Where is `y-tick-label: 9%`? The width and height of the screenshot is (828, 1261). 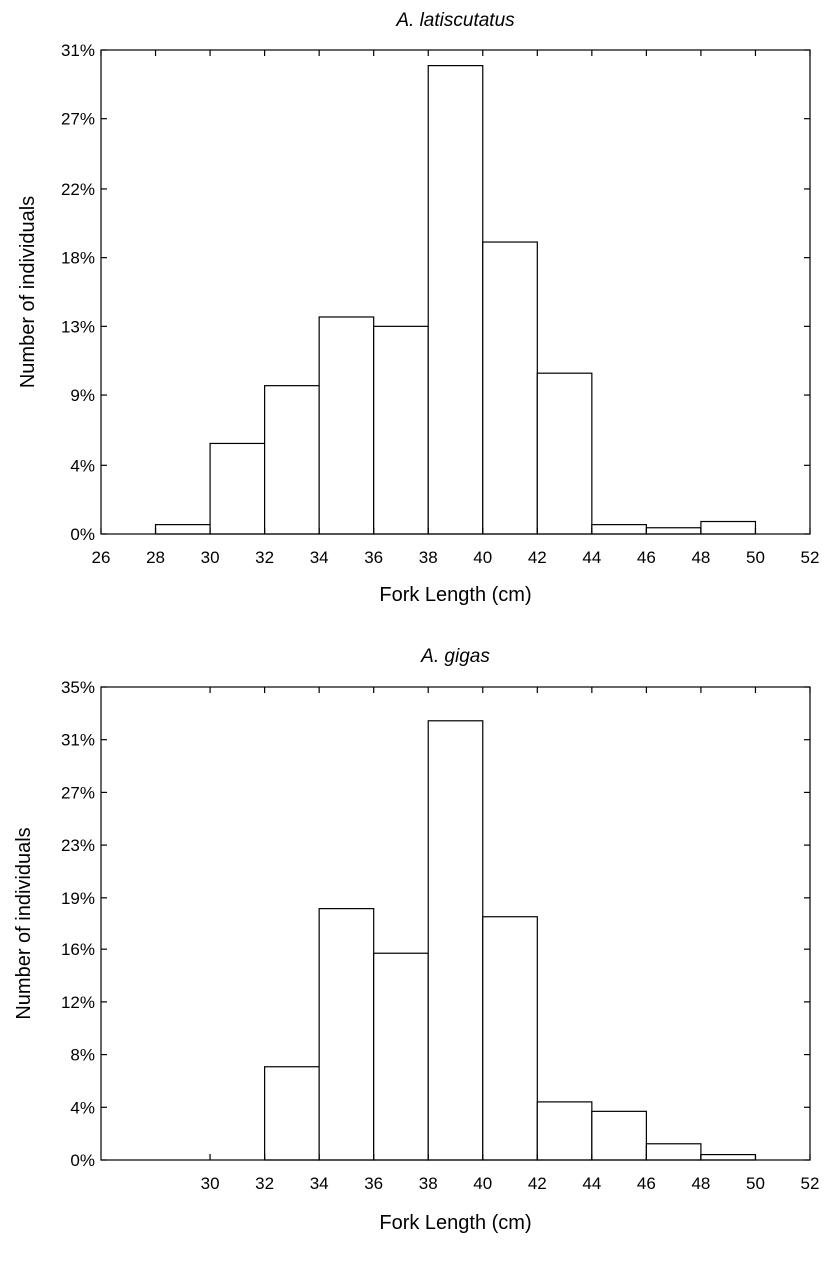 y-tick-label: 9% is located at coordinates (82, 395).